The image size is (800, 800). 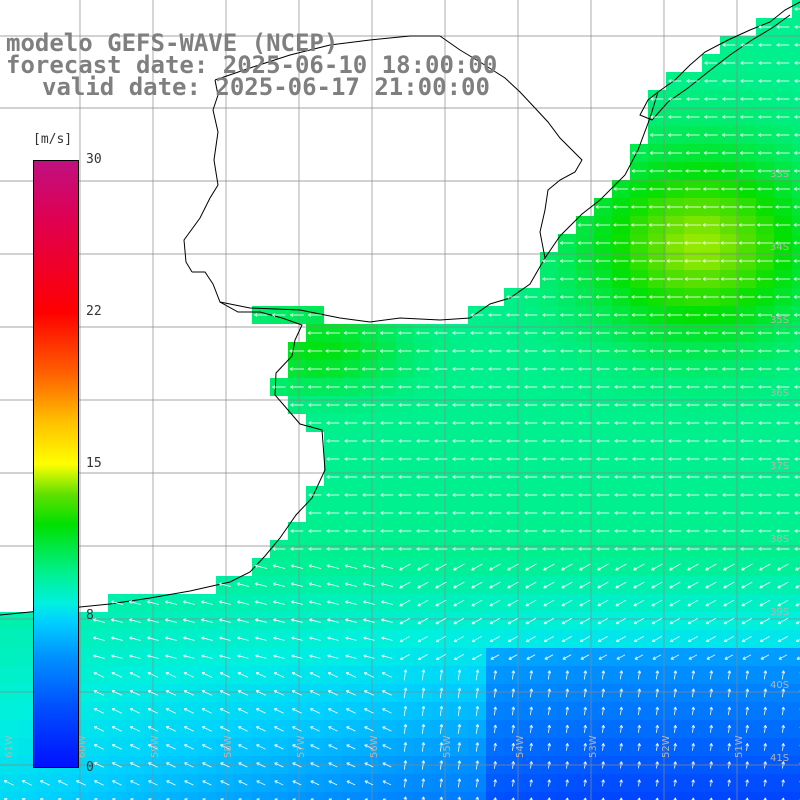 I want to click on colorbar-tick-15: 15, so click(x=94, y=463).